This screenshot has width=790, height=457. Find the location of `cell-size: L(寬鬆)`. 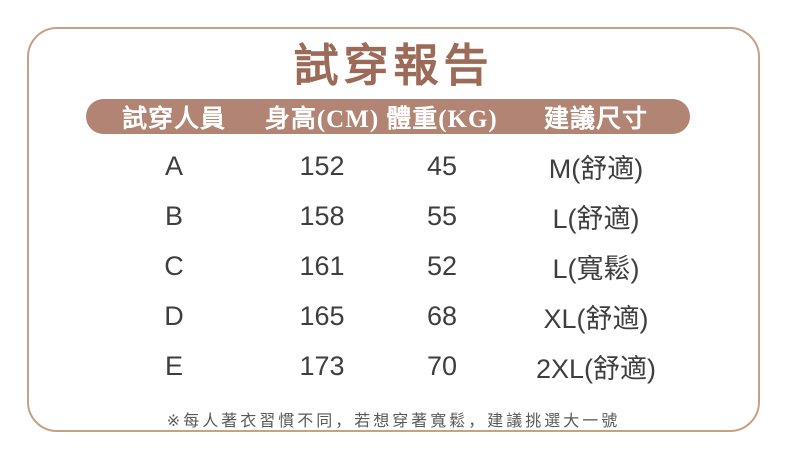

cell-size: L(寬鬆) is located at coordinates (596, 268).